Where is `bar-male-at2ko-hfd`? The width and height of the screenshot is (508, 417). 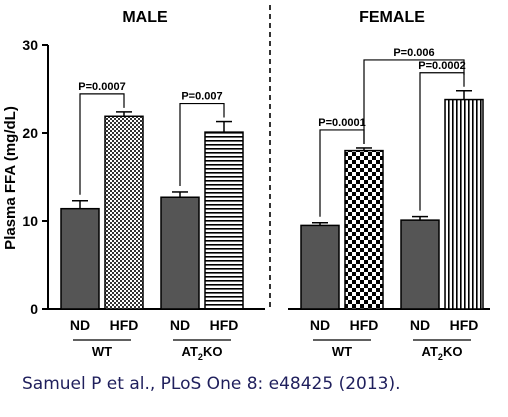
bar-male-at2ko-hfd is located at coordinates (224, 220).